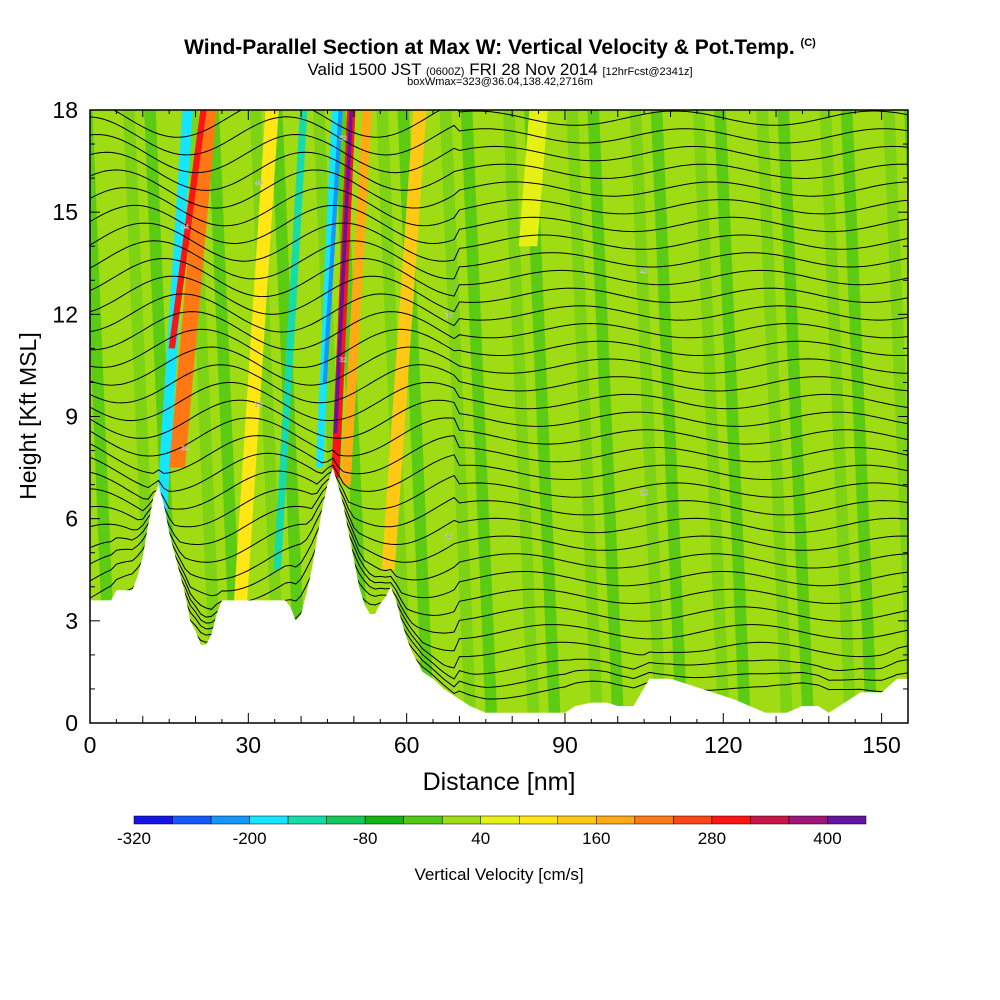 Image resolution: width=1000 pixels, height=1000 pixels. What do you see at coordinates (644, 493) in the screenshot?
I see `isentrope-label: 20` at bounding box center [644, 493].